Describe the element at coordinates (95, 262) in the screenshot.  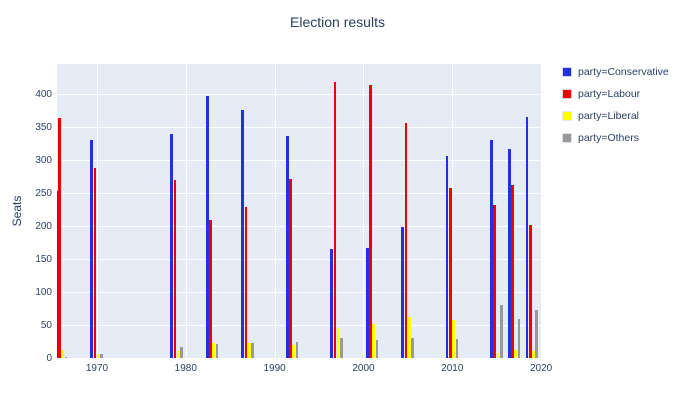
I see `bar-labour-1970` at that location.